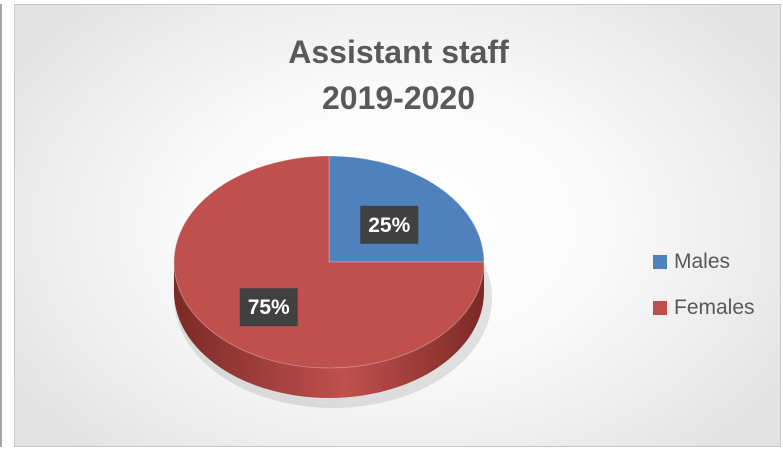 This screenshot has height=449, width=783. I want to click on data-label-box-females, so click(268, 307).